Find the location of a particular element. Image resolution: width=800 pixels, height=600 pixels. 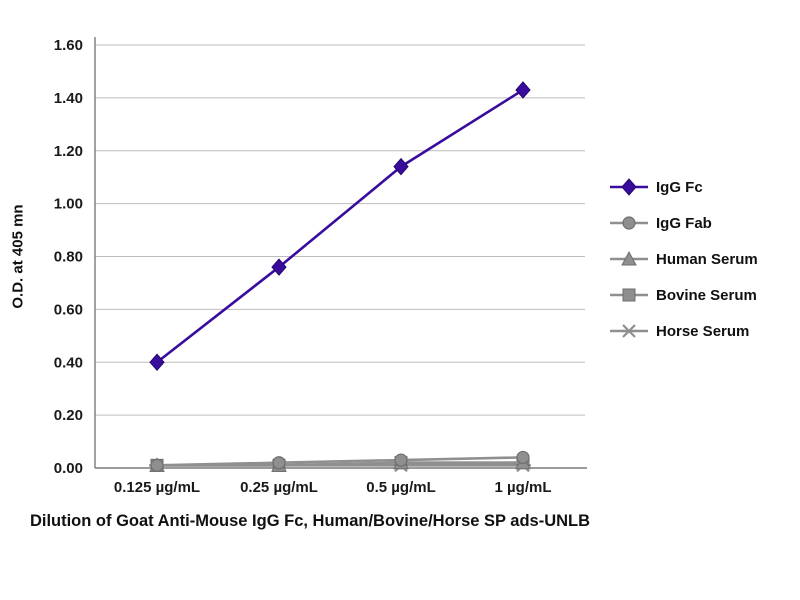

series-line-human-serum is located at coordinates (340, 464).